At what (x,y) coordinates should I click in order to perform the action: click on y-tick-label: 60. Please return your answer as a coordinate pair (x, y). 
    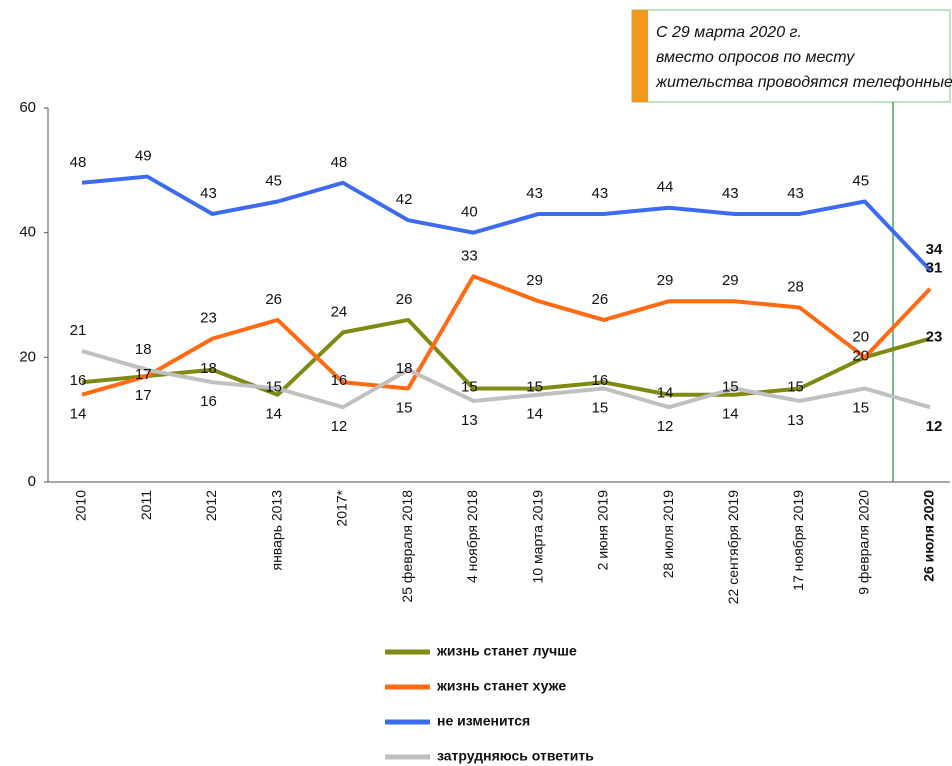
    Looking at the image, I should click on (27, 107).